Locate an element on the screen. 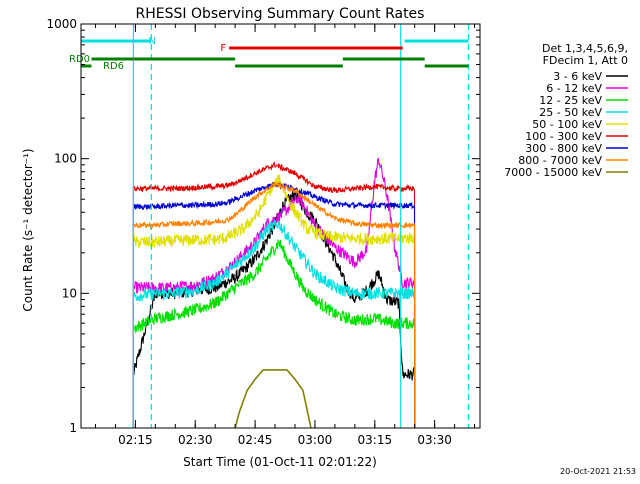 The image size is (640, 484). y-tick-label-1: 10 is located at coordinates (69, 293).